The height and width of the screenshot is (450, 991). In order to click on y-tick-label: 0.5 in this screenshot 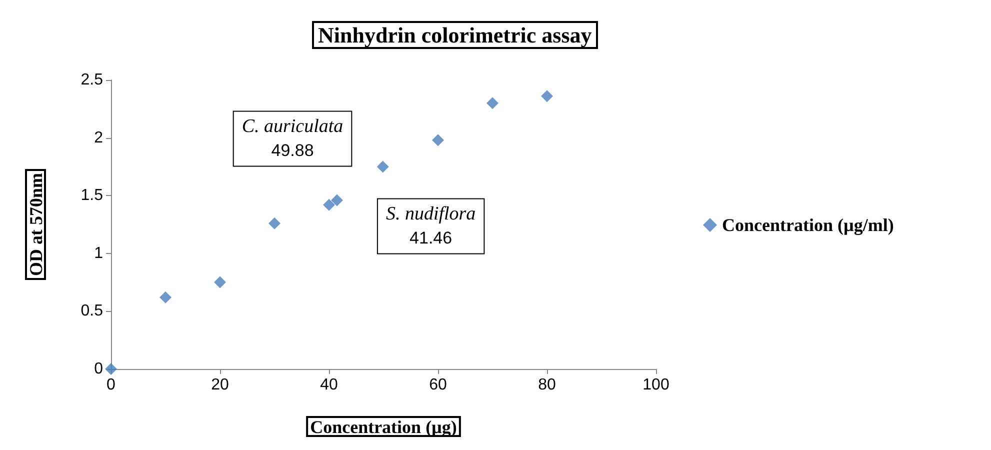, I will do `click(92, 311)`.